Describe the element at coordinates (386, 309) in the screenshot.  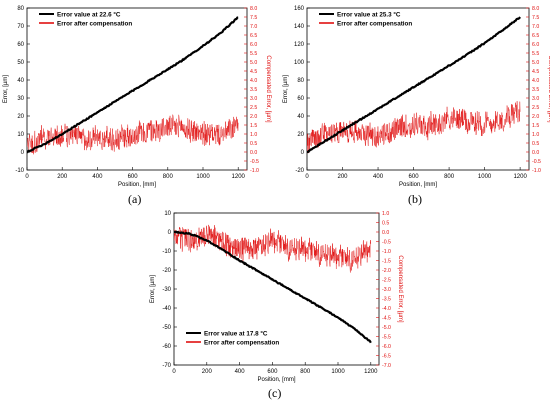
I see `y-right-tick-label: -4.0` at that location.